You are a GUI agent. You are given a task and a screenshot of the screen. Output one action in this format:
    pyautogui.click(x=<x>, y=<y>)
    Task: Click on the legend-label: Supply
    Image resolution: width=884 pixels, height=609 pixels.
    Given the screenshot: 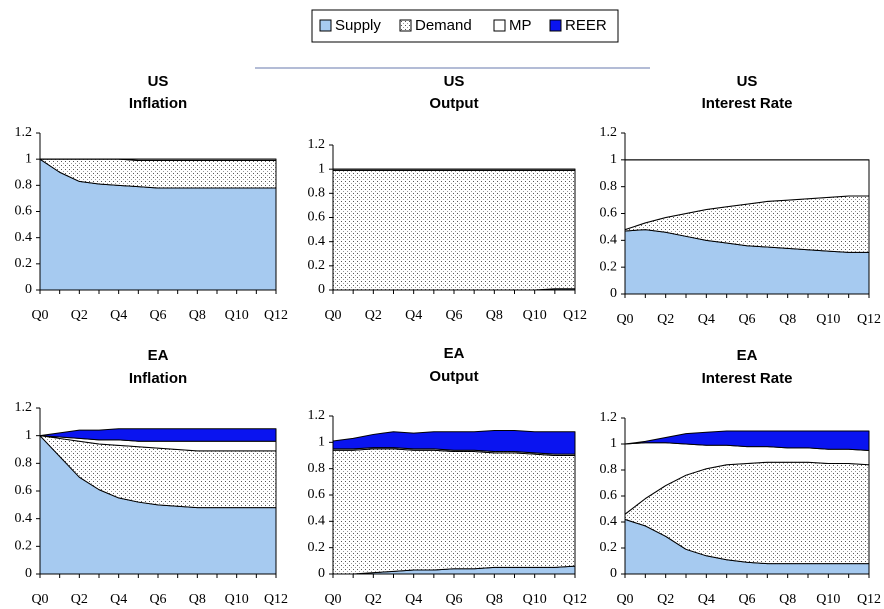 What is the action you would take?
    pyautogui.click(x=358, y=25)
    